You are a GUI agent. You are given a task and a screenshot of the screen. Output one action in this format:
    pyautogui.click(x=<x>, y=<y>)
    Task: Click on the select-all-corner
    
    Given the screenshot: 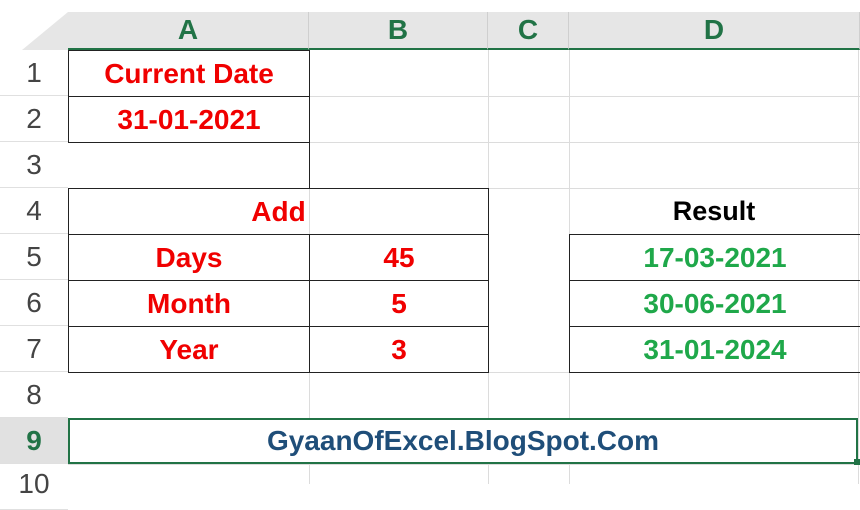 What is the action you would take?
    pyautogui.click(x=45, y=31)
    